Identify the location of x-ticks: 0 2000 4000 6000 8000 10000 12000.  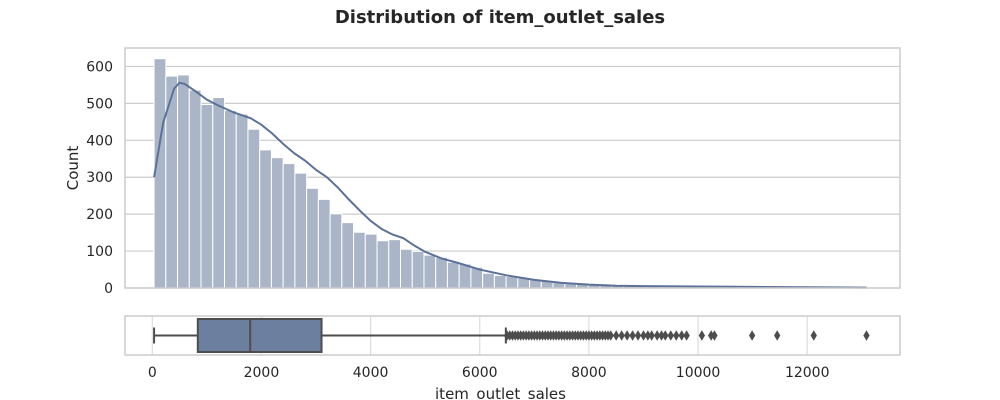
(489, 373).